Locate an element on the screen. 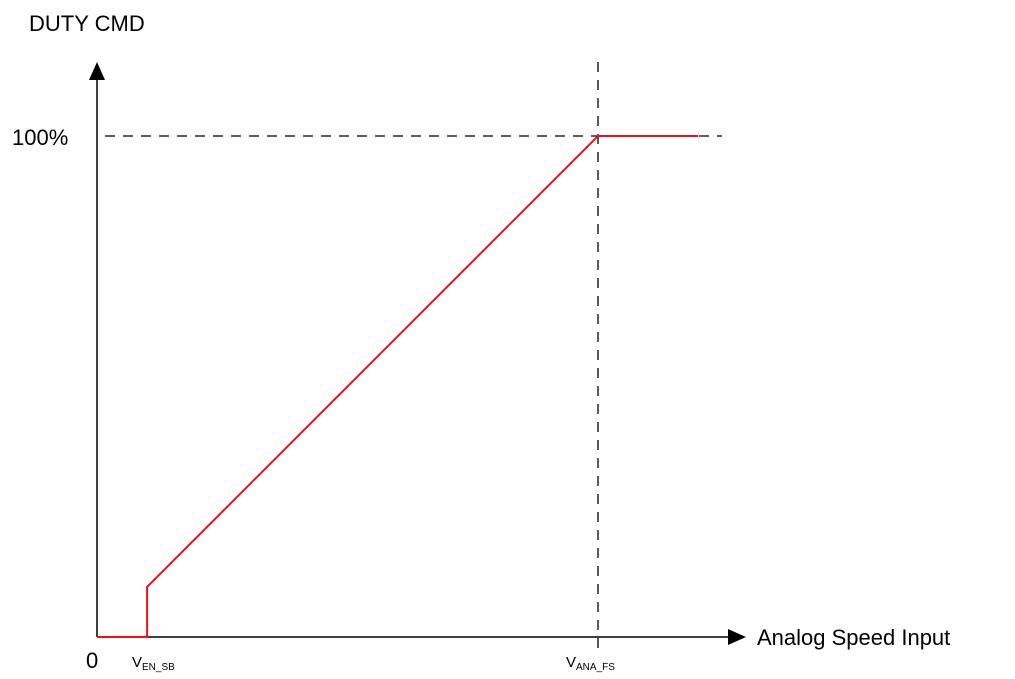 The width and height of the screenshot is (1015, 679). x-marker-enable-base: V is located at coordinates (137, 662).